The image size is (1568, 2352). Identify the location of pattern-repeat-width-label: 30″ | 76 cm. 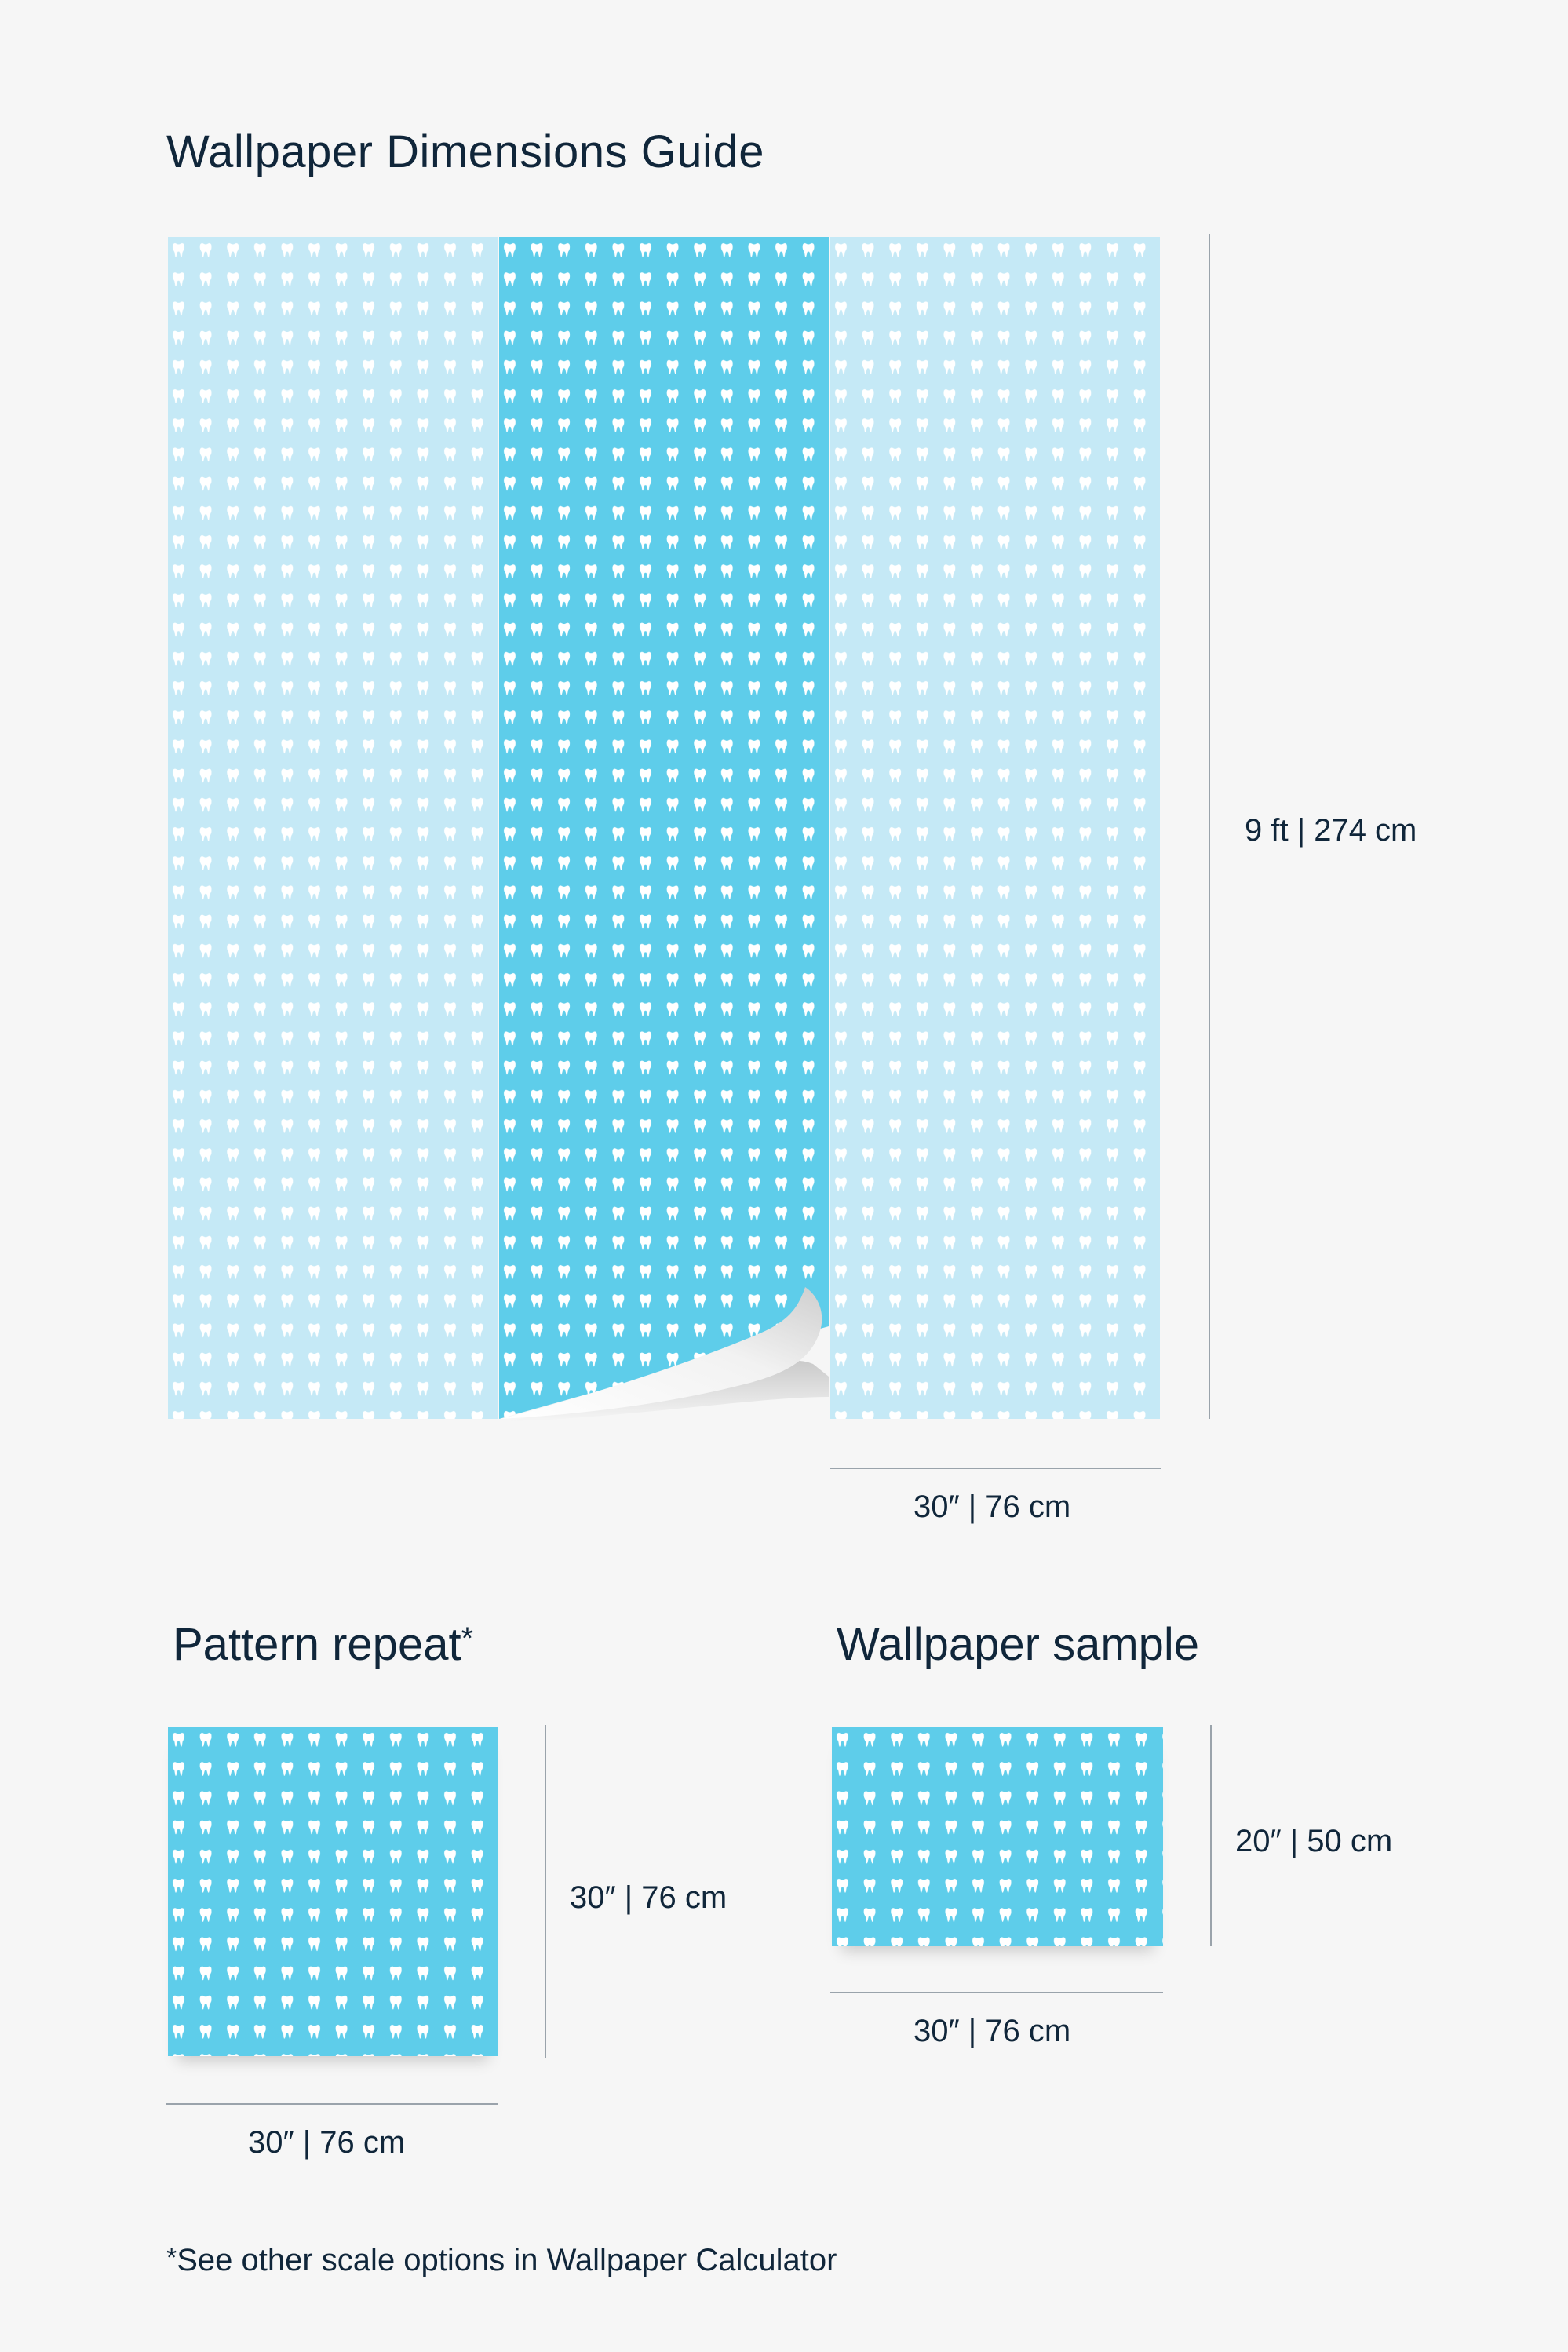
(327, 2142).